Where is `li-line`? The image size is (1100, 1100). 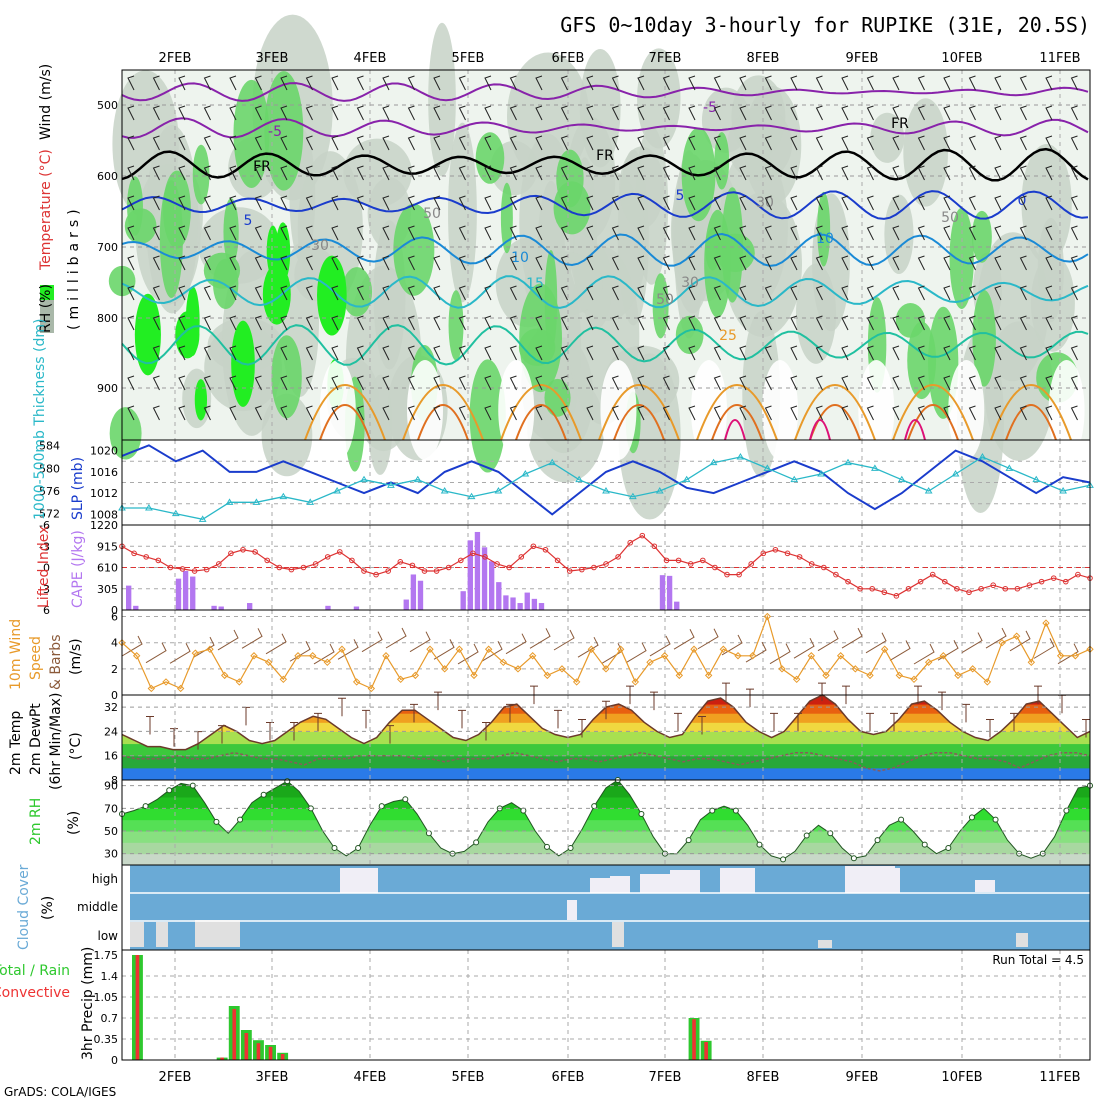 li-line is located at coordinates (606, 565).